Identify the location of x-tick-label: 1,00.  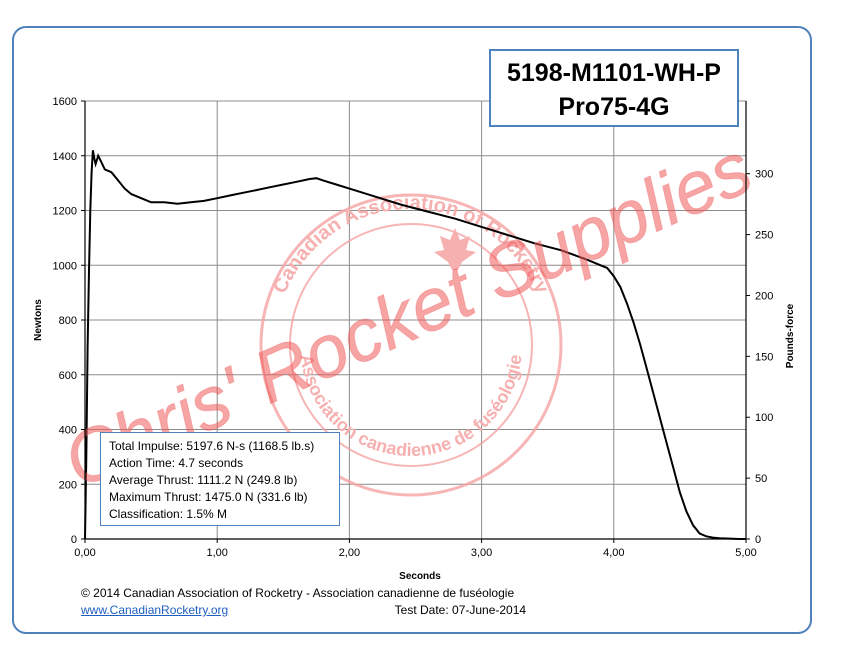
(216, 553).